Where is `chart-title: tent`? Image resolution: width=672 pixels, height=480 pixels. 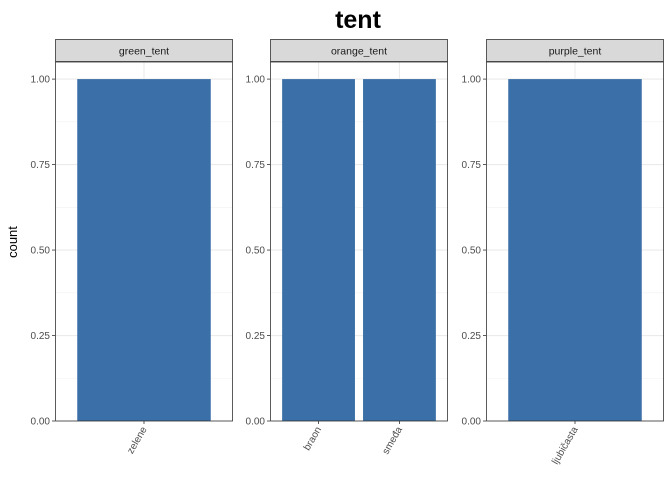 chart-title: tent is located at coordinates (358, 20).